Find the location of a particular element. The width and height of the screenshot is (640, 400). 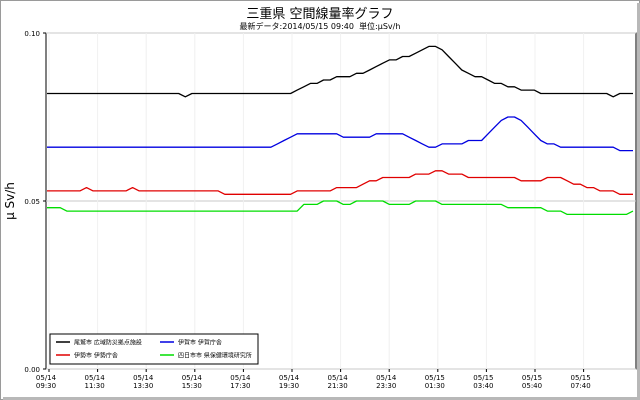

chart-subtitle: 最新データ:2014/05/15 09:40 単位:μSv/h is located at coordinates (320, 26).